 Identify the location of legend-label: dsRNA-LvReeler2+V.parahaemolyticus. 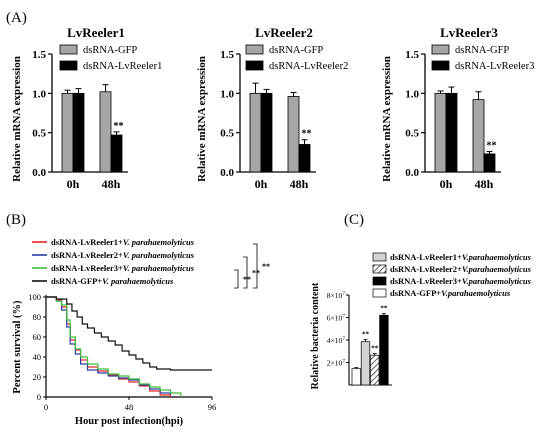
(461, 269).